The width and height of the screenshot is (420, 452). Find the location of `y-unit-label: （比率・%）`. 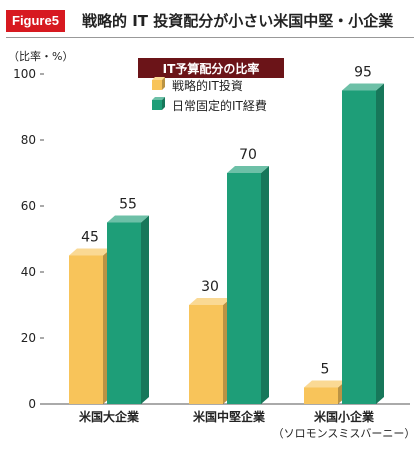

y-unit-label: （比率・%） is located at coordinates (40, 56).